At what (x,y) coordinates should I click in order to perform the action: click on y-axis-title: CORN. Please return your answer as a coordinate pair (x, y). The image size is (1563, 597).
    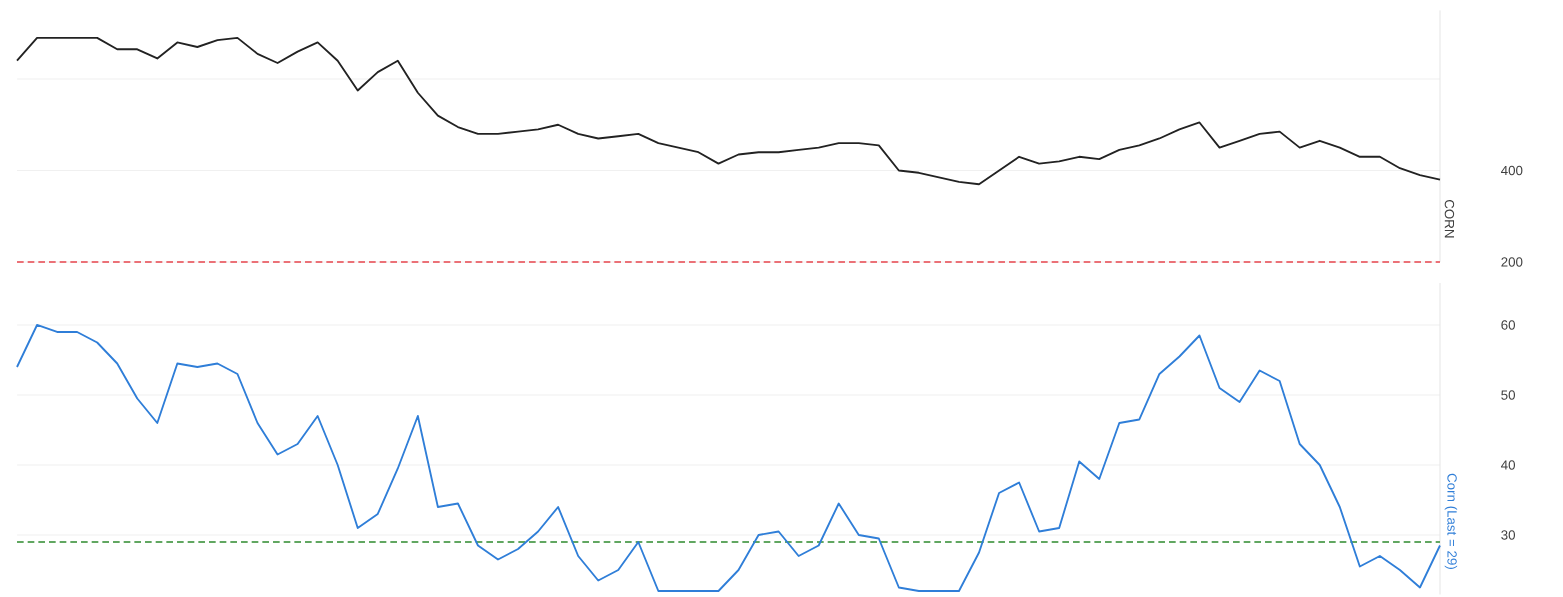
    Looking at the image, I should click on (1449, 218).